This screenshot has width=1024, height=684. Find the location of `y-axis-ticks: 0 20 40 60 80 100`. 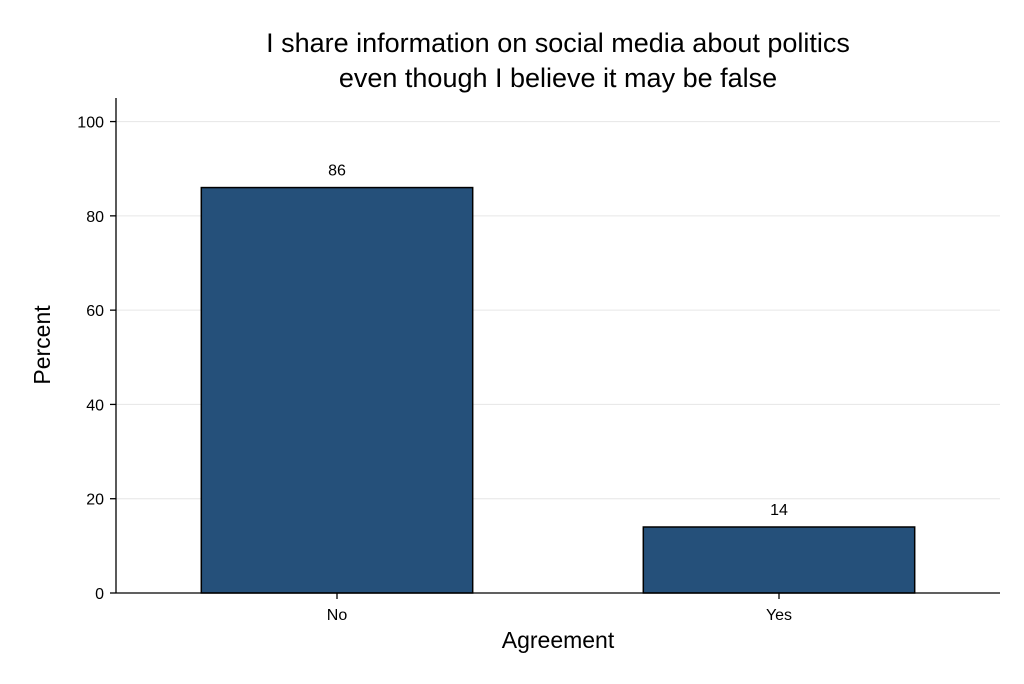

y-axis-ticks: 0 20 40 60 80 100 is located at coordinates (96, 359).